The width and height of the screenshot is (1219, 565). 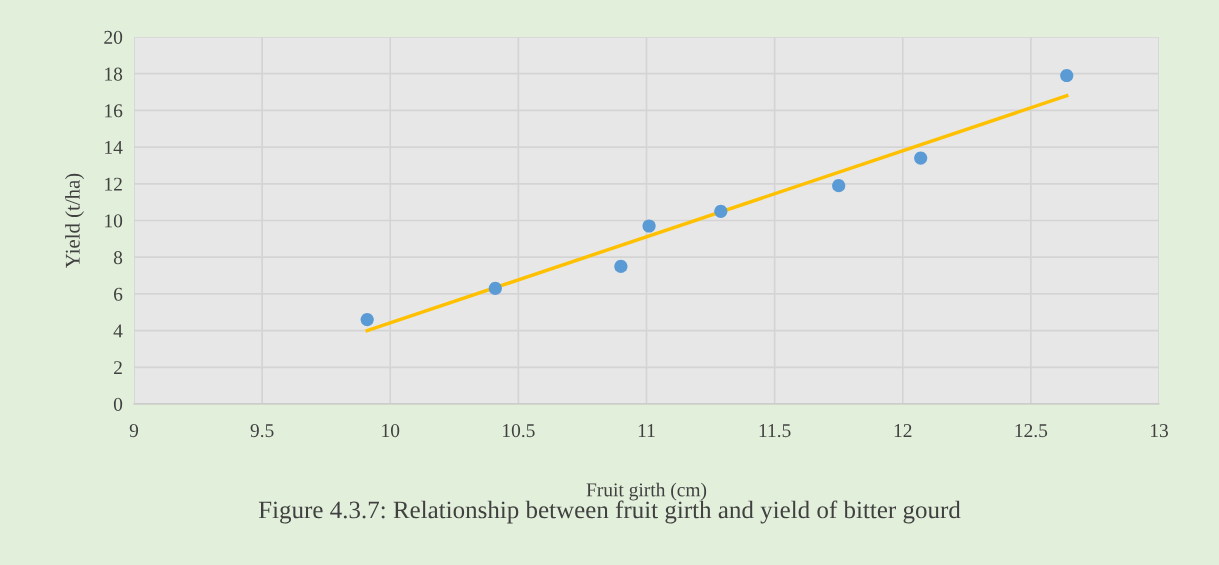 What do you see at coordinates (114, 147) in the screenshot?
I see `y-tick-label: 14` at bounding box center [114, 147].